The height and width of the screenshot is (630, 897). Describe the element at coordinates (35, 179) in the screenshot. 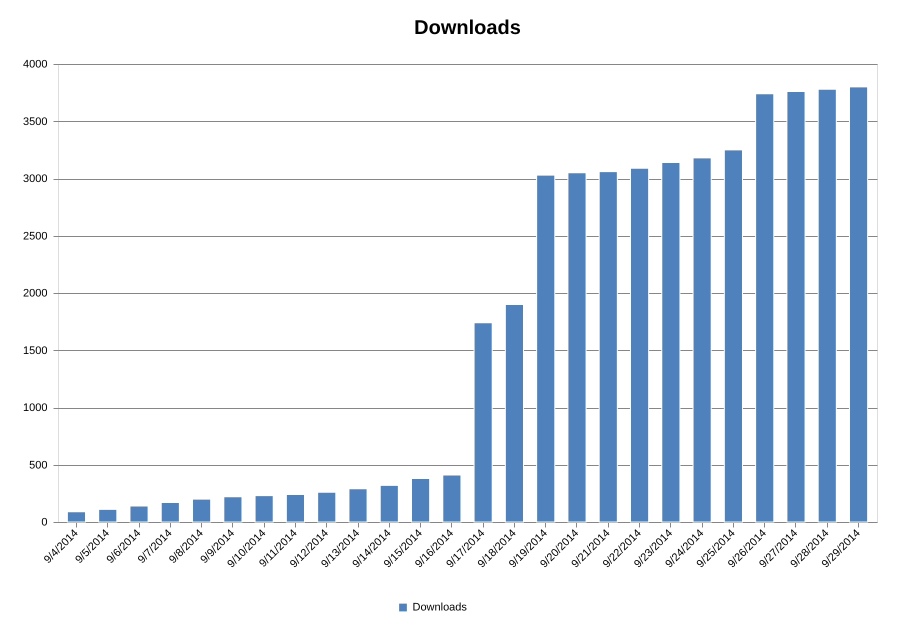

I see `y-tick-label: 3000` at that location.